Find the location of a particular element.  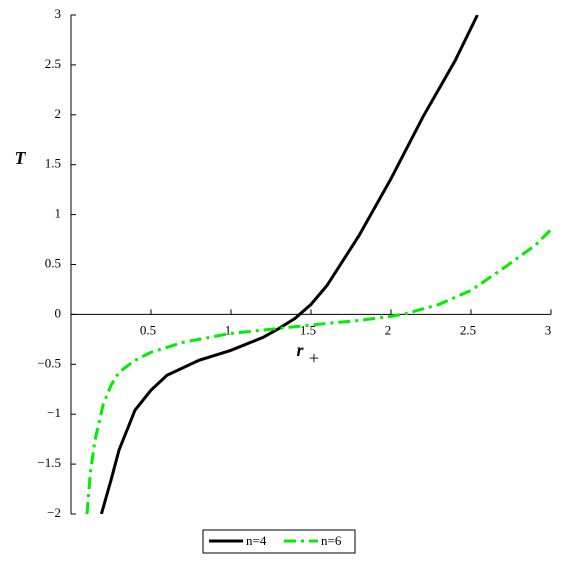

y-tick-label: −0.5 is located at coordinates (49, 362).